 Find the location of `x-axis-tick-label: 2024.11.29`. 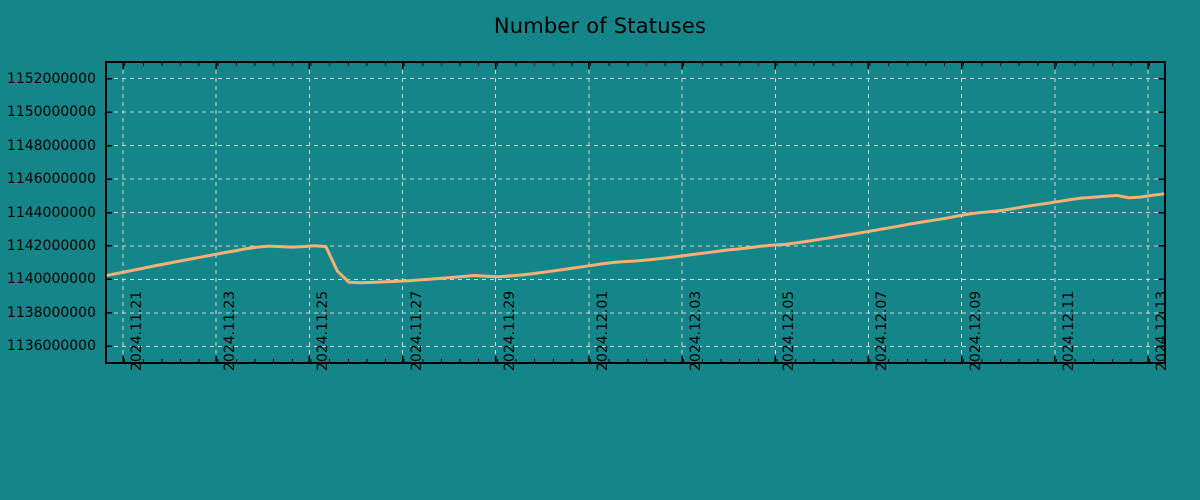

x-axis-tick-label: 2024.11.29 is located at coordinates (509, 330).